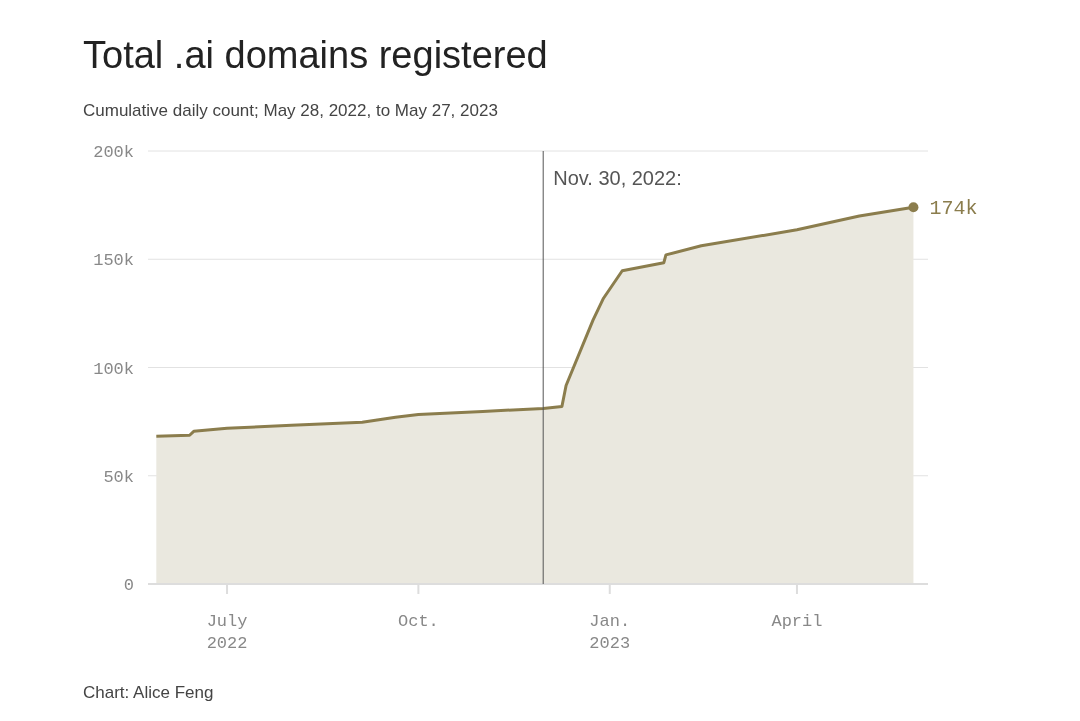 The image size is (1080, 721). I want to click on x-tick-label: Oct., so click(418, 621).